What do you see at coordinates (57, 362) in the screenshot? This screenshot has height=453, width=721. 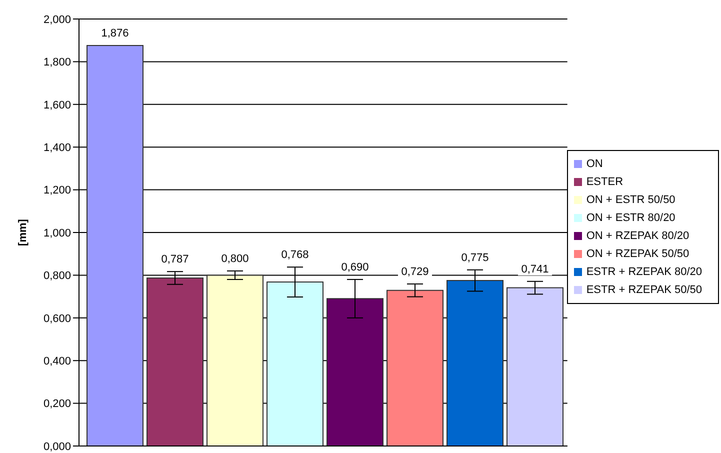 I see `y-tick-label: 0,400` at bounding box center [57, 362].